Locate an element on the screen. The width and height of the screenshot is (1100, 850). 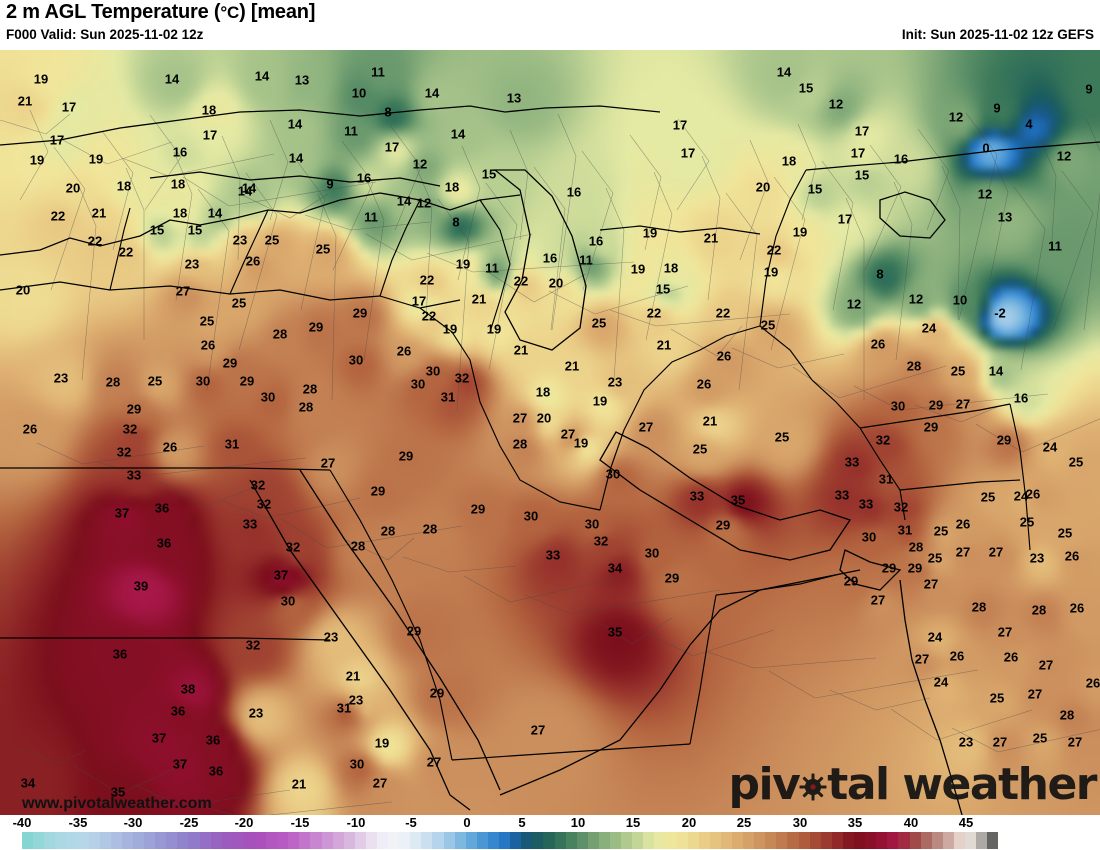
colorbar-gradient-strip is located at coordinates (561, 840).